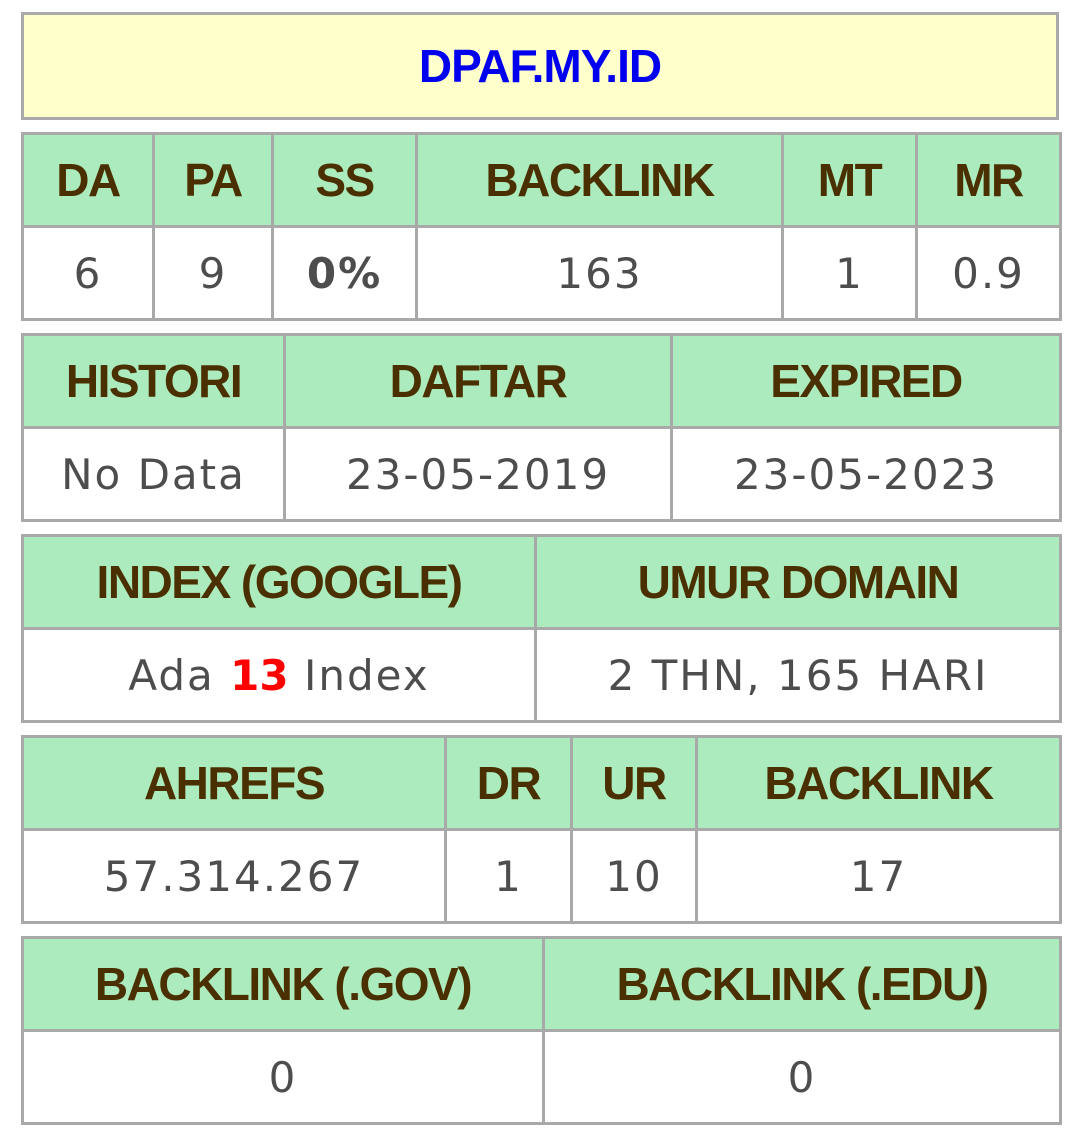 Image resolution: width=1080 pixels, height=1137 pixels. I want to click on index-count: 13, so click(259, 675).